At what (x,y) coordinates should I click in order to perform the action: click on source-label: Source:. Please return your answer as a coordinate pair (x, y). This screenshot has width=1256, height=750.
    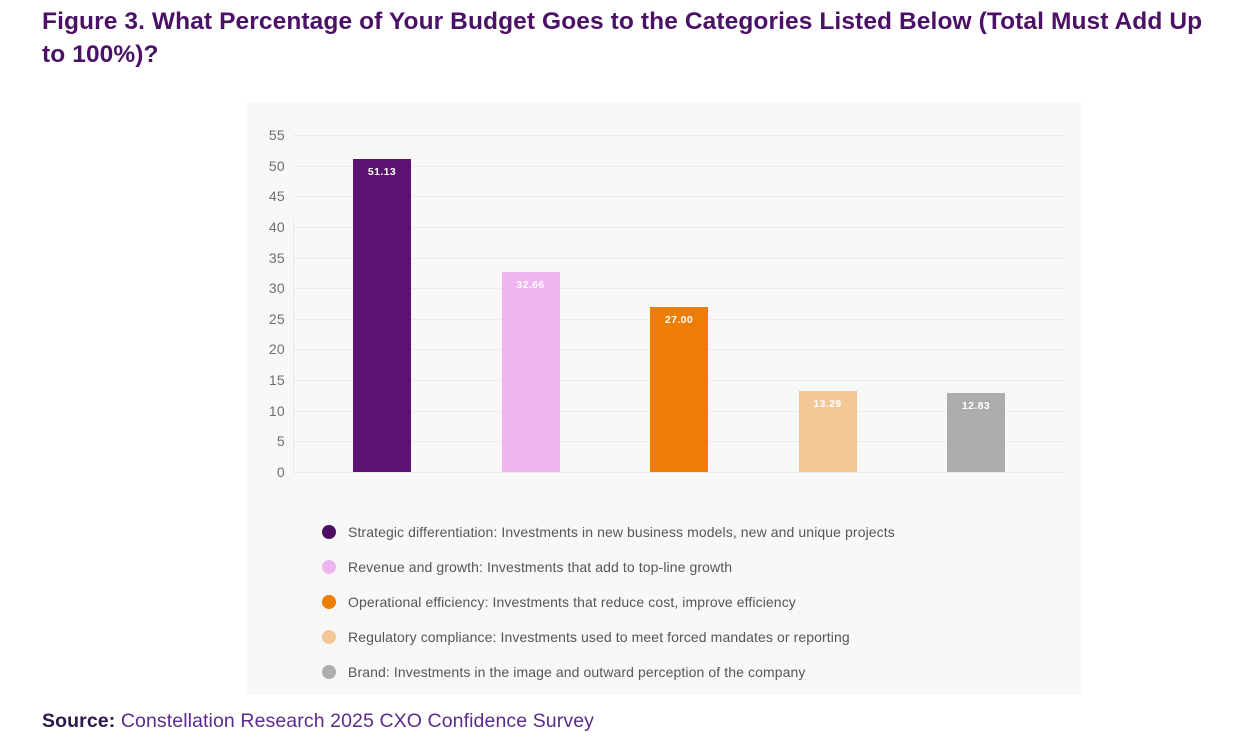
    Looking at the image, I should click on (79, 721).